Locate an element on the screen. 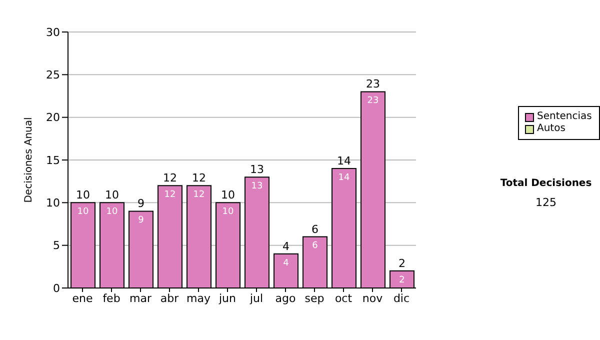  x-tick-label: sep is located at coordinates (314, 298).